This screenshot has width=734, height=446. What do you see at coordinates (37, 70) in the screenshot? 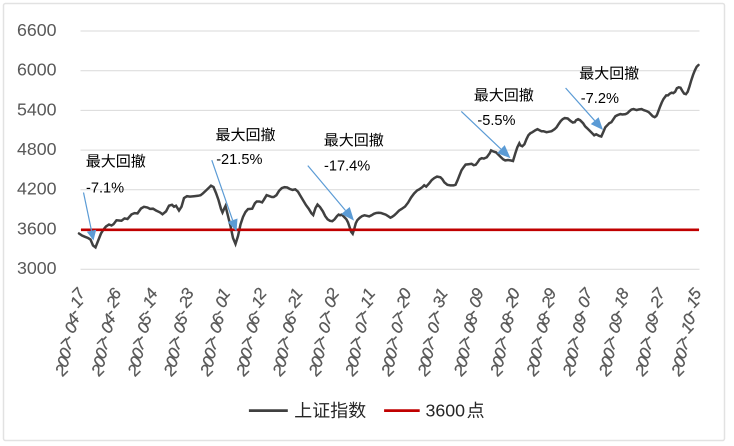
I see `svg-text: 6000` at bounding box center [37, 70].